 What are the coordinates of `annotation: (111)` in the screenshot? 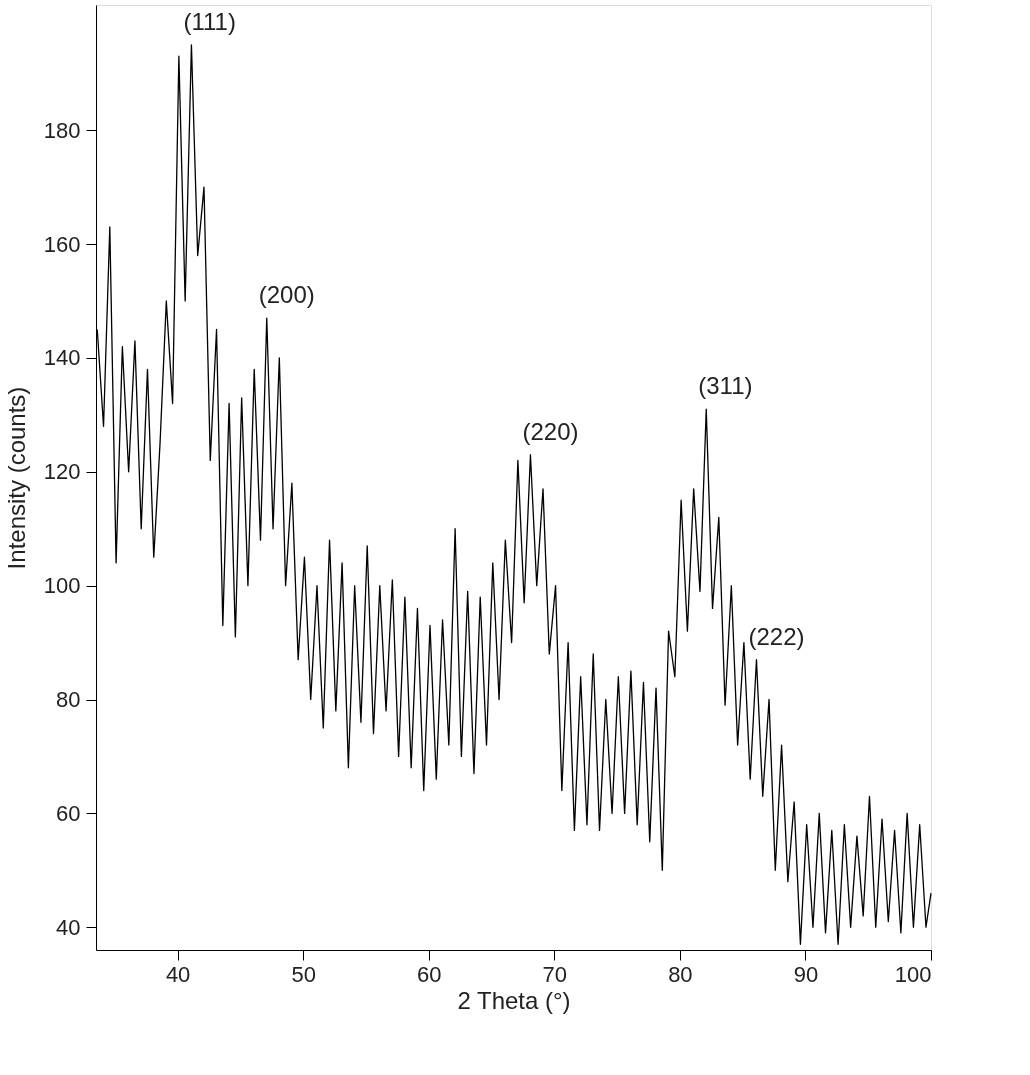 It's located at (209, 21).